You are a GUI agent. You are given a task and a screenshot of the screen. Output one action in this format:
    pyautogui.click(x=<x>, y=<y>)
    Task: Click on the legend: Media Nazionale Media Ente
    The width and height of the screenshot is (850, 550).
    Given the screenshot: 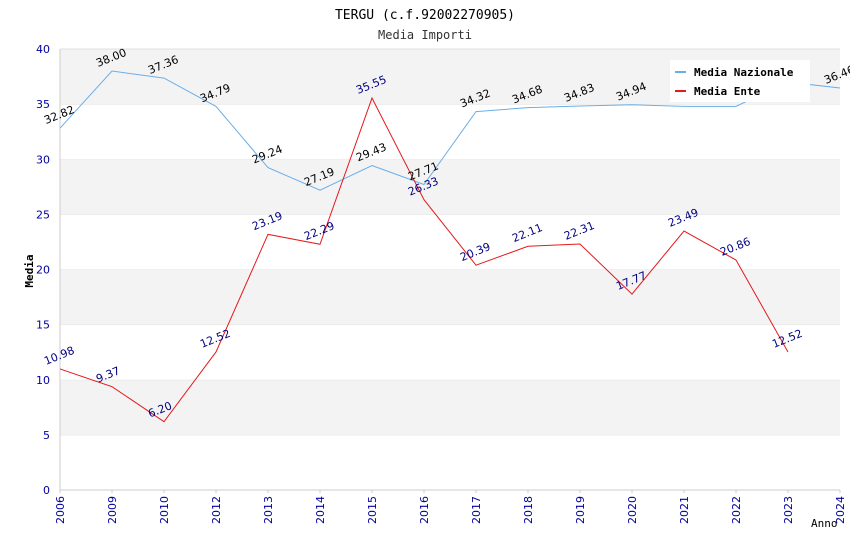 What is the action you would take?
    pyautogui.click(x=740, y=81)
    